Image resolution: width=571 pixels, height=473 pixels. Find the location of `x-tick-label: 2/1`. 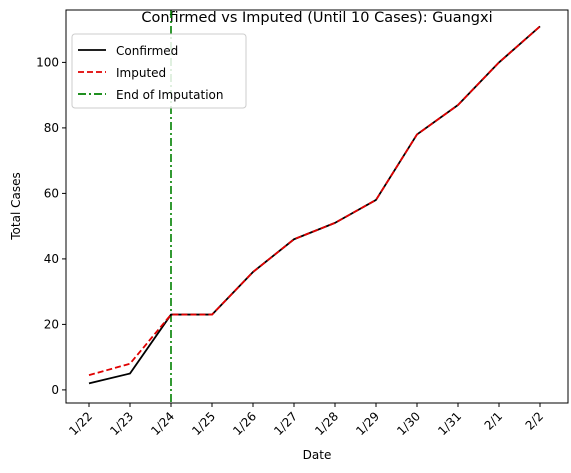

x-tick-label: 2/1 is located at coordinates (494, 421).